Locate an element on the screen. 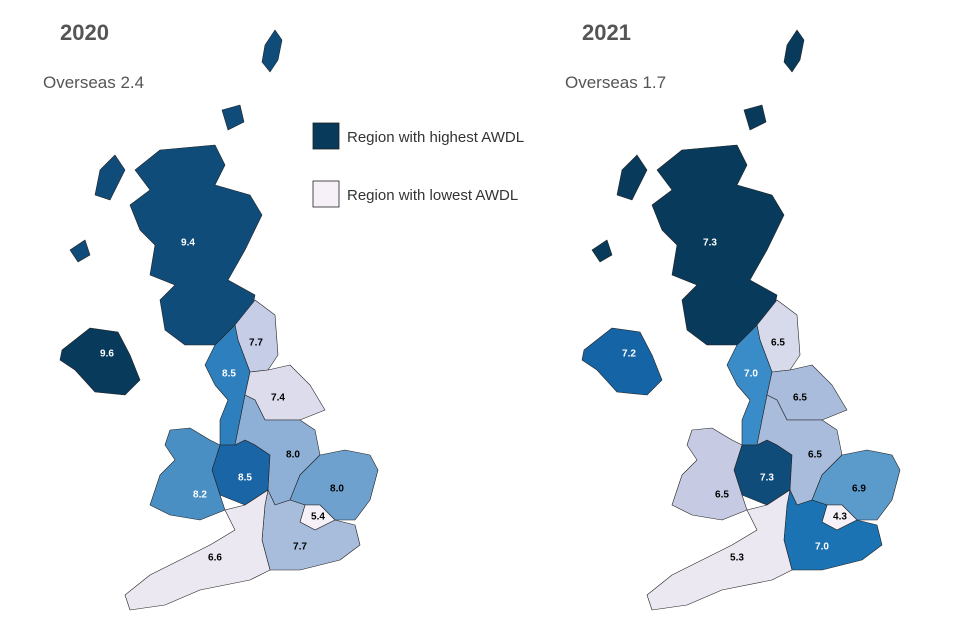  region-label: 7.2 is located at coordinates (629, 354).